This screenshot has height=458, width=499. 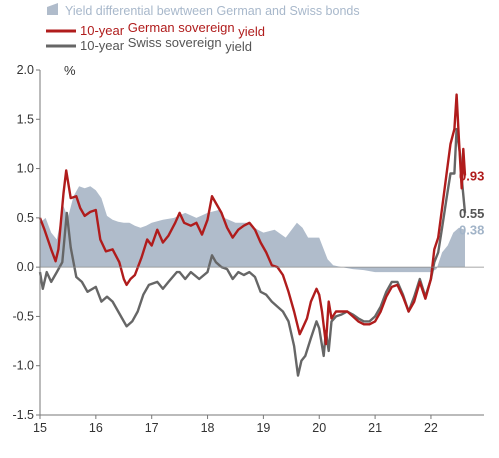 I want to click on y-tick-label: 0.5, so click(x=25, y=218).